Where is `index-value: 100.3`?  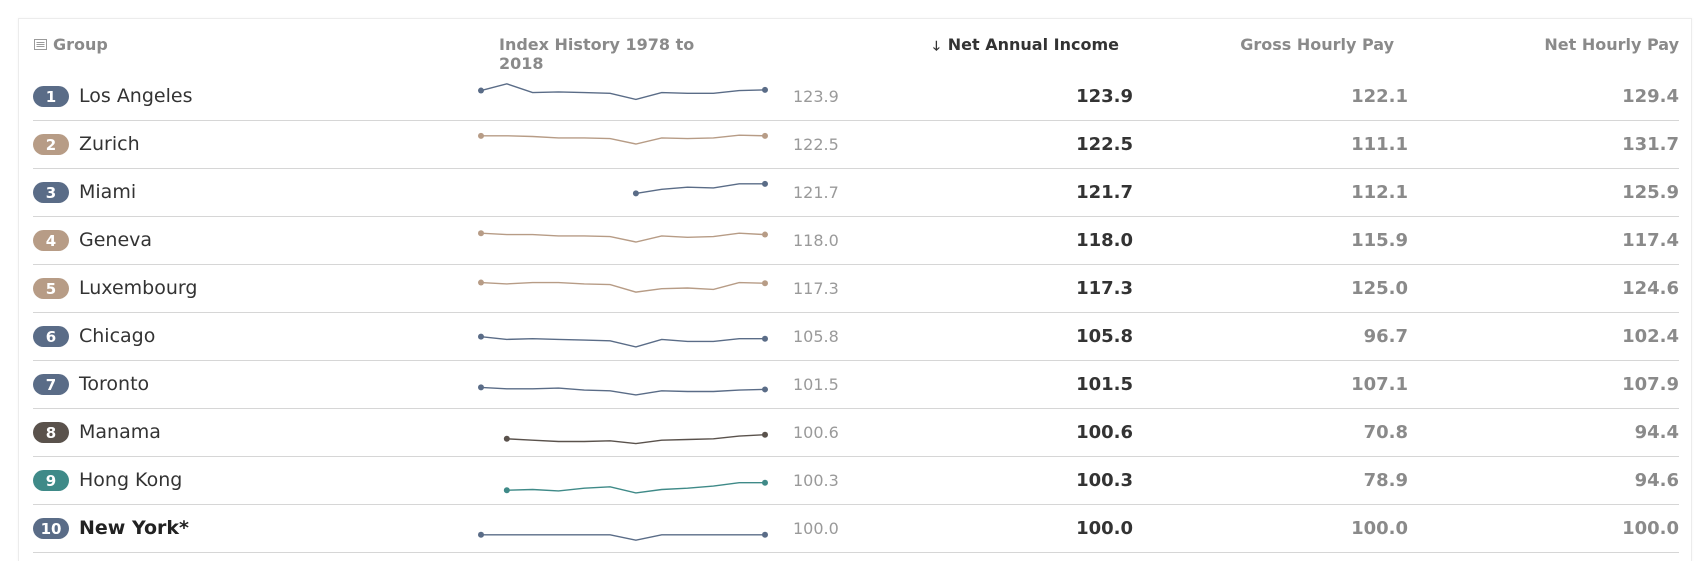 index-value: 100.3 is located at coordinates (816, 480).